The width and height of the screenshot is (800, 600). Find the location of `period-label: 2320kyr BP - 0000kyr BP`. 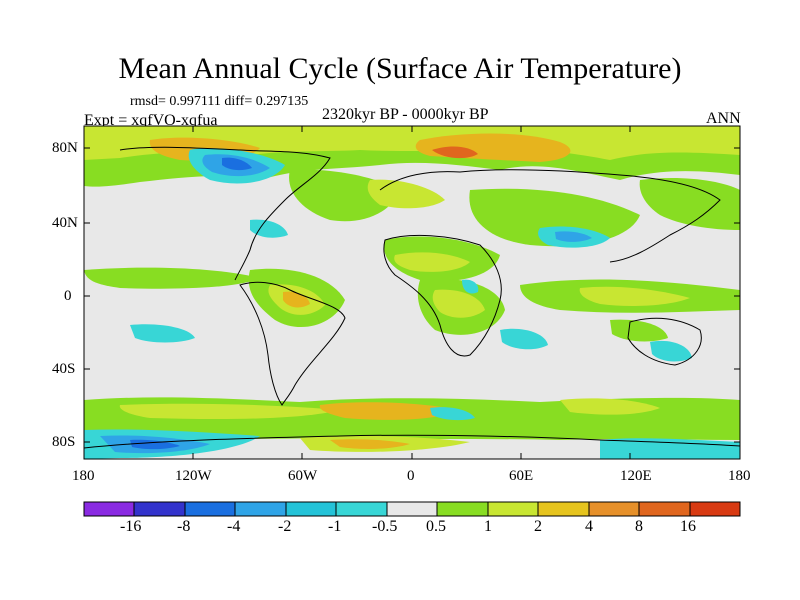

period-label: 2320kyr BP - 0000kyr BP is located at coordinates (405, 114).